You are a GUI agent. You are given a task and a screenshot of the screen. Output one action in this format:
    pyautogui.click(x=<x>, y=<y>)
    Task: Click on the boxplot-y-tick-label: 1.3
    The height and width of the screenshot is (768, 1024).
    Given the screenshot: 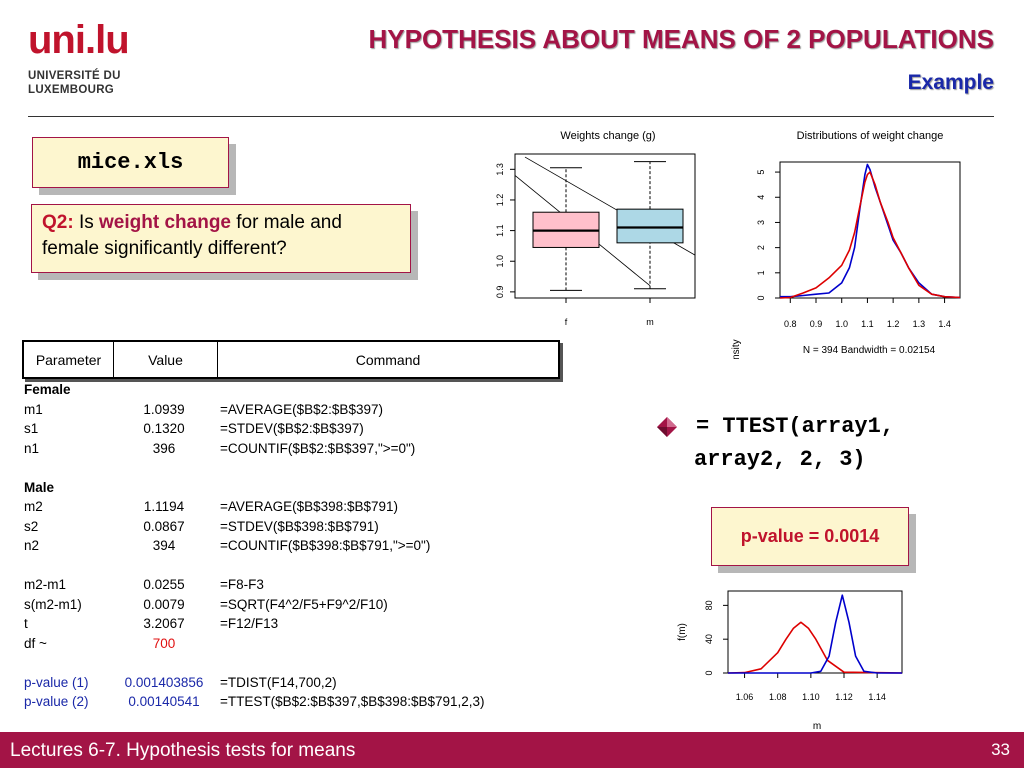 What is the action you would take?
    pyautogui.click(x=500, y=169)
    